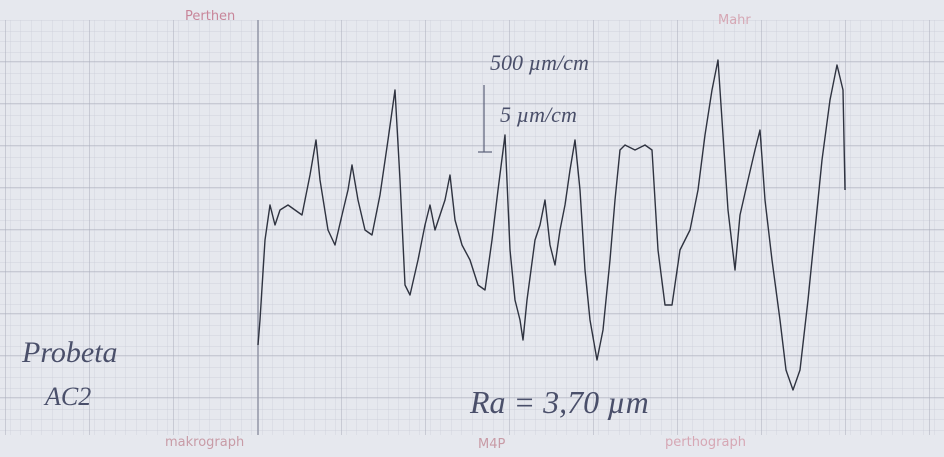 The image size is (944, 457). I want to click on brand-right: Mahr, so click(734, 20).